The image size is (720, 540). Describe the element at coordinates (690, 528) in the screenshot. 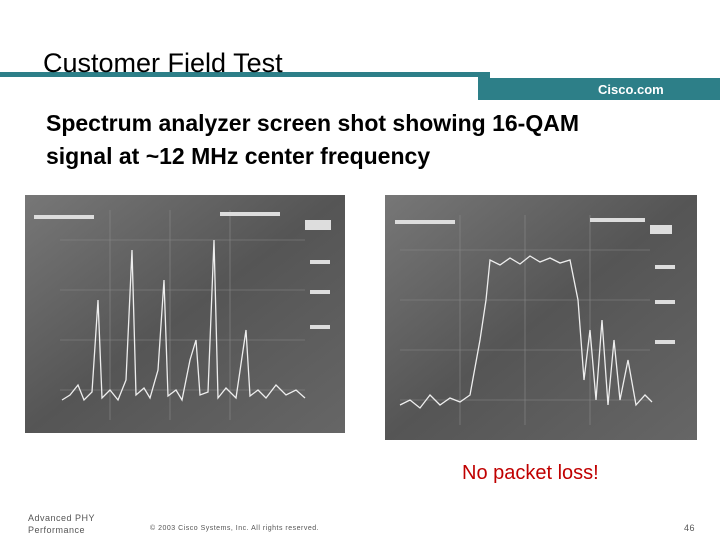

I see `page-number: 46` at that location.